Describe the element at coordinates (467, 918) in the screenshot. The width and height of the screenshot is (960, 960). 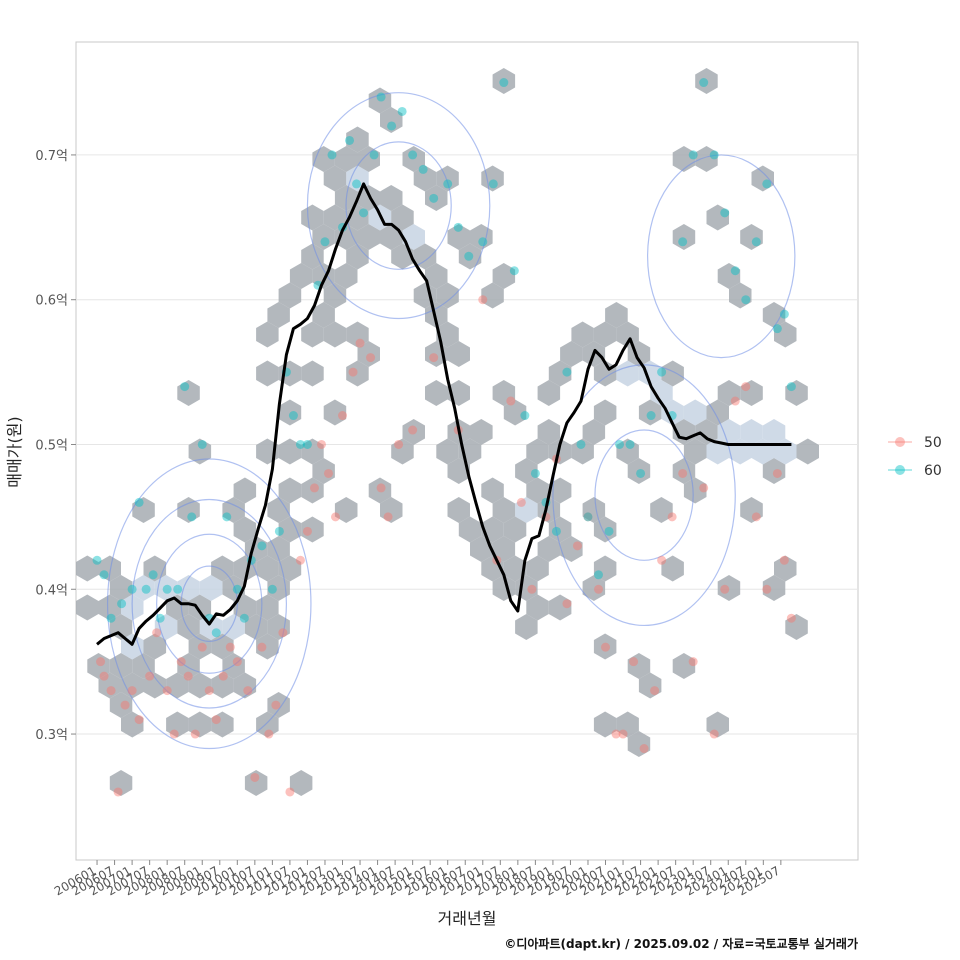
I see `x-axis-title: 거래년월` at that location.